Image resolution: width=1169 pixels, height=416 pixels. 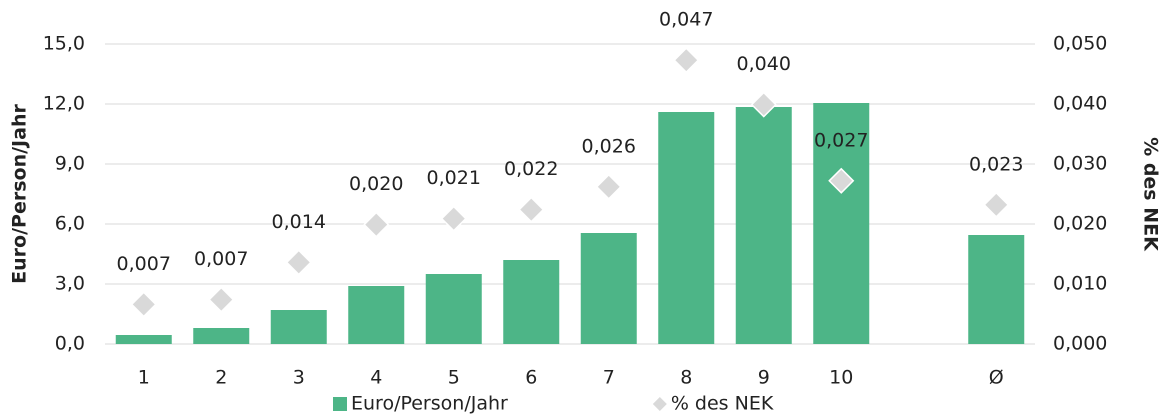 What do you see at coordinates (1080, 104) in the screenshot?
I see `y2-tick-label: 0,040` at bounding box center [1080, 104].